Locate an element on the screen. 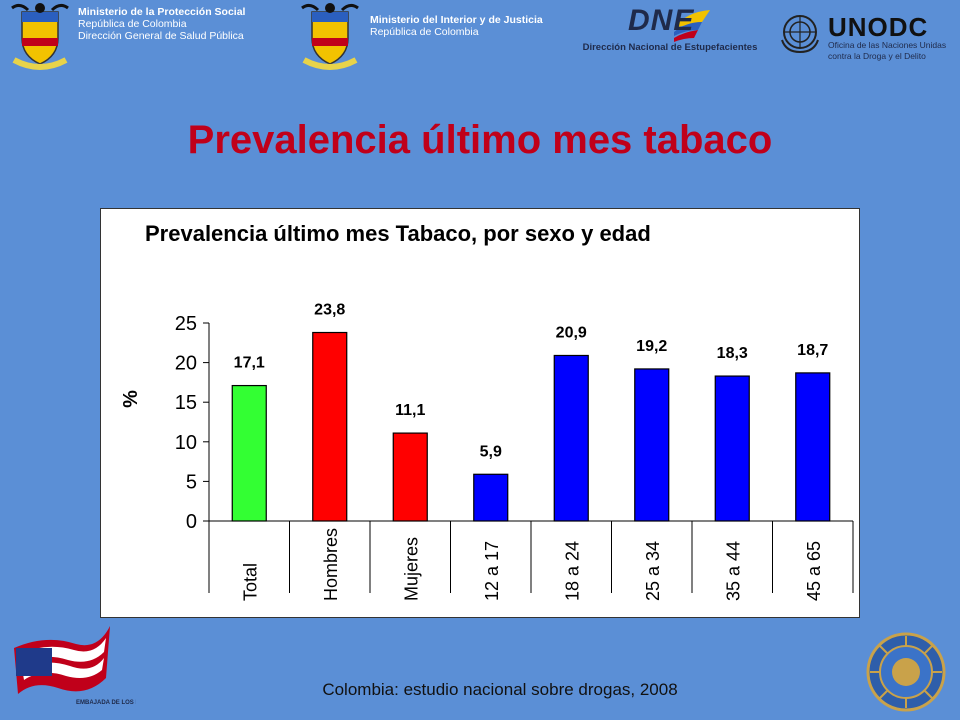 The width and height of the screenshot is (960, 720). x-tick-label: Mujeres is located at coordinates (411, 569).